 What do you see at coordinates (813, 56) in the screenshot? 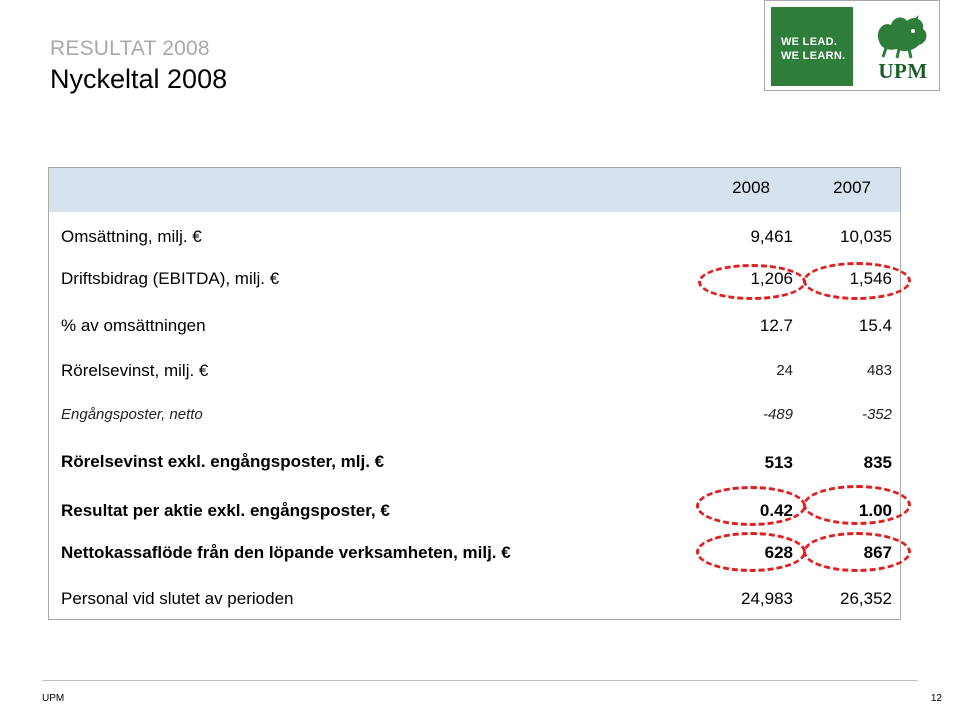
I see `logo-slogan-line2: WE LEARN.` at bounding box center [813, 56].